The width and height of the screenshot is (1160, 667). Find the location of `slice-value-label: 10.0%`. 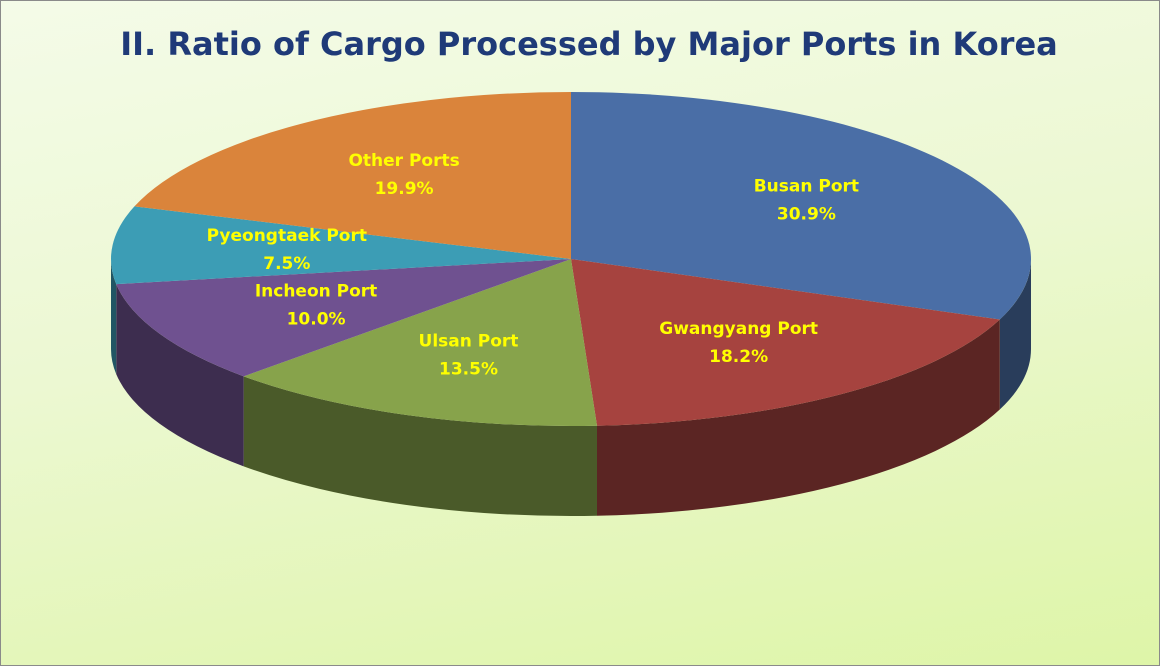

slice-value-label: 10.0% is located at coordinates (316, 319).